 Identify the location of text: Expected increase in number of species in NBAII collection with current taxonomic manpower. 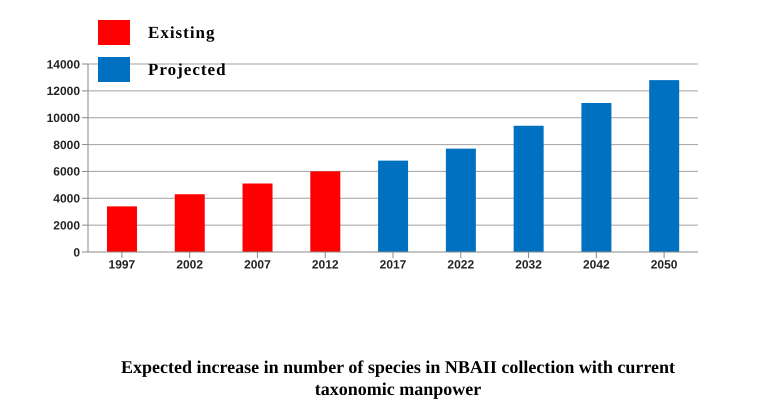
(398, 378).